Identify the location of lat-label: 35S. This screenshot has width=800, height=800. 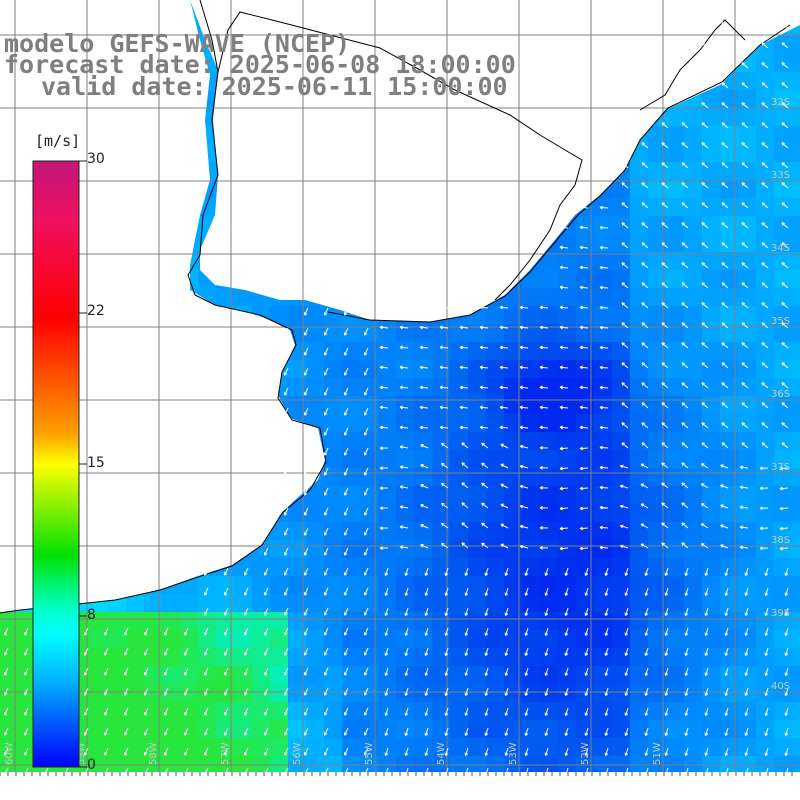
(780, 321).